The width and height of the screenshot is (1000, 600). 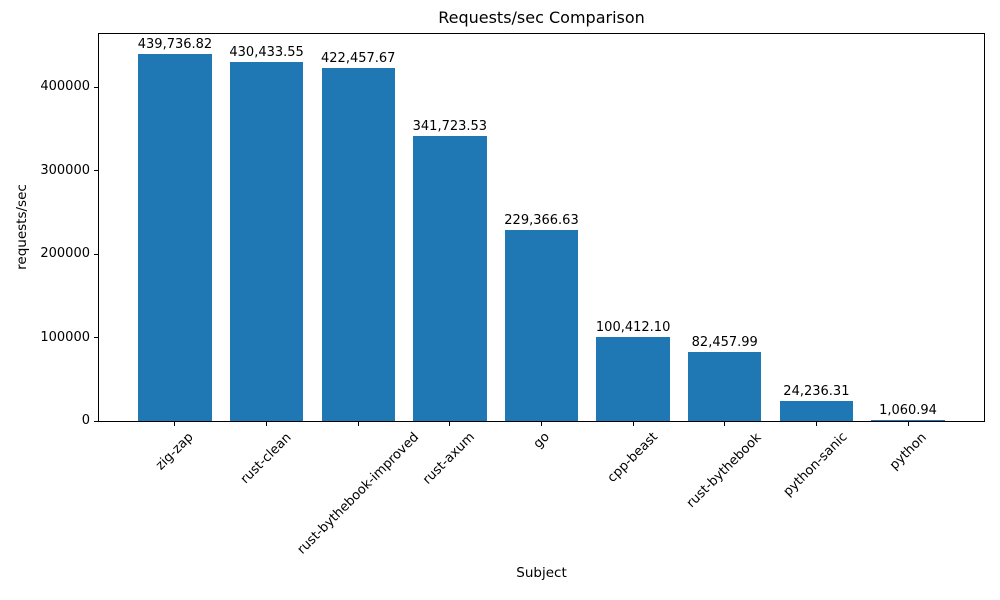 What do you see at coordinates (541, 440) in the screenshot?
I see `x-tick-label: go` at bounding box center [541, 440].